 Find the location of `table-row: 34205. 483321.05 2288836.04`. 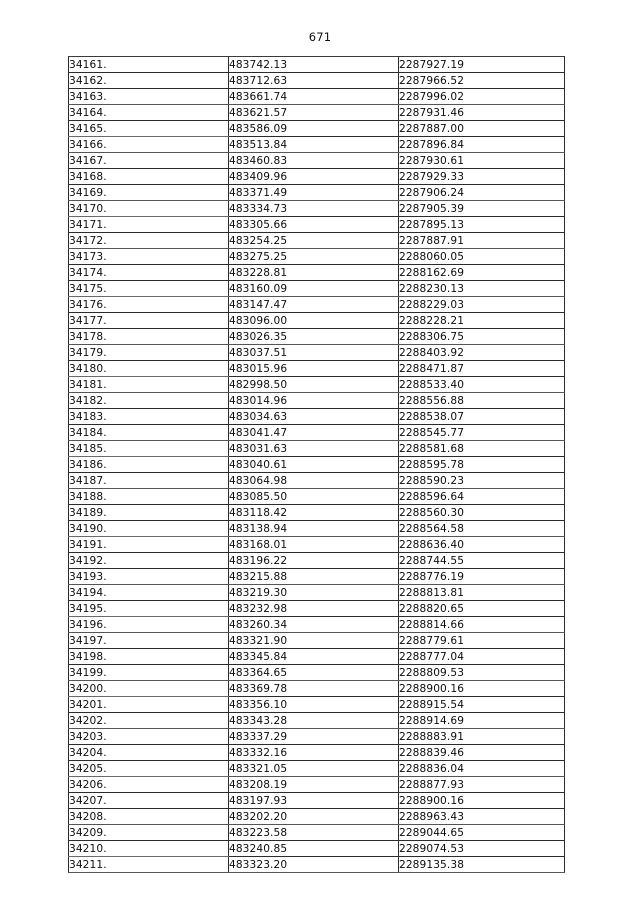

table-row: 34205. 483321.05 2288836.04 is located at coordinates (316, 768).